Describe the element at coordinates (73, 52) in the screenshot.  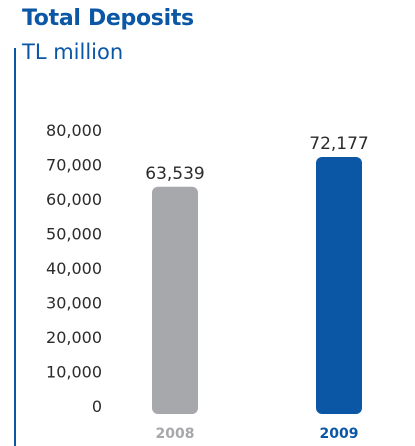
I see `chart-subtitle: TL million` at that location.